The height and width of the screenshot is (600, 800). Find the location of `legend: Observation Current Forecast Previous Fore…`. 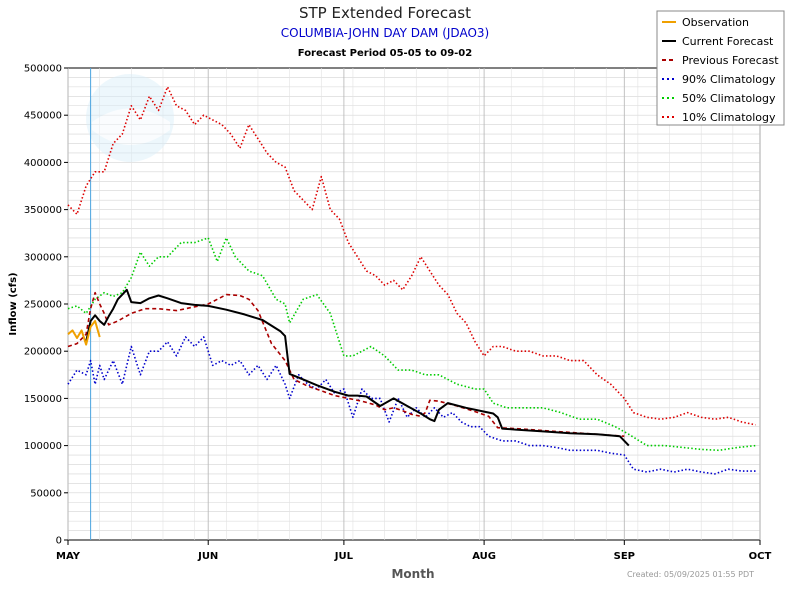

legend: Observation Current Forecast Previous Fore… is located at coordinates (720, 68).